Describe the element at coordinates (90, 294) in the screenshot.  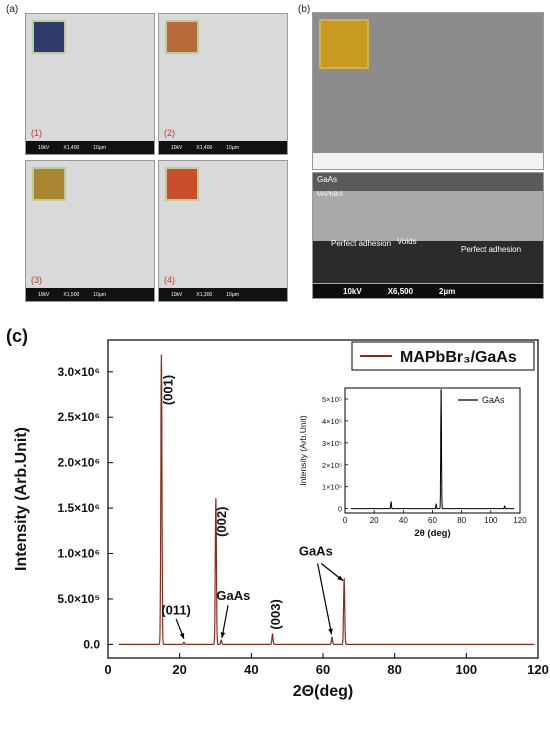
I see `sem-info-bar: 10kV X1,500 10µm` at that location.